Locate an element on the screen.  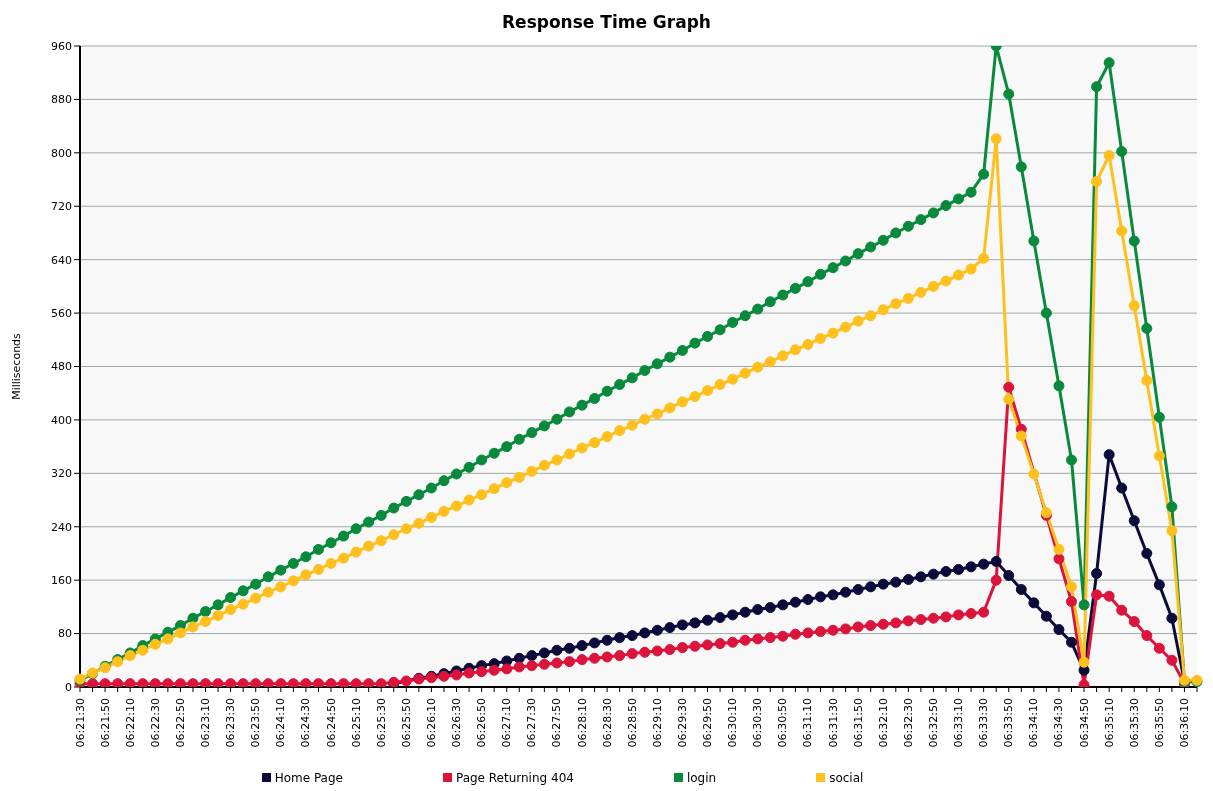
x-tick-label: 06:22:30 is located at coordinates (155, 723).